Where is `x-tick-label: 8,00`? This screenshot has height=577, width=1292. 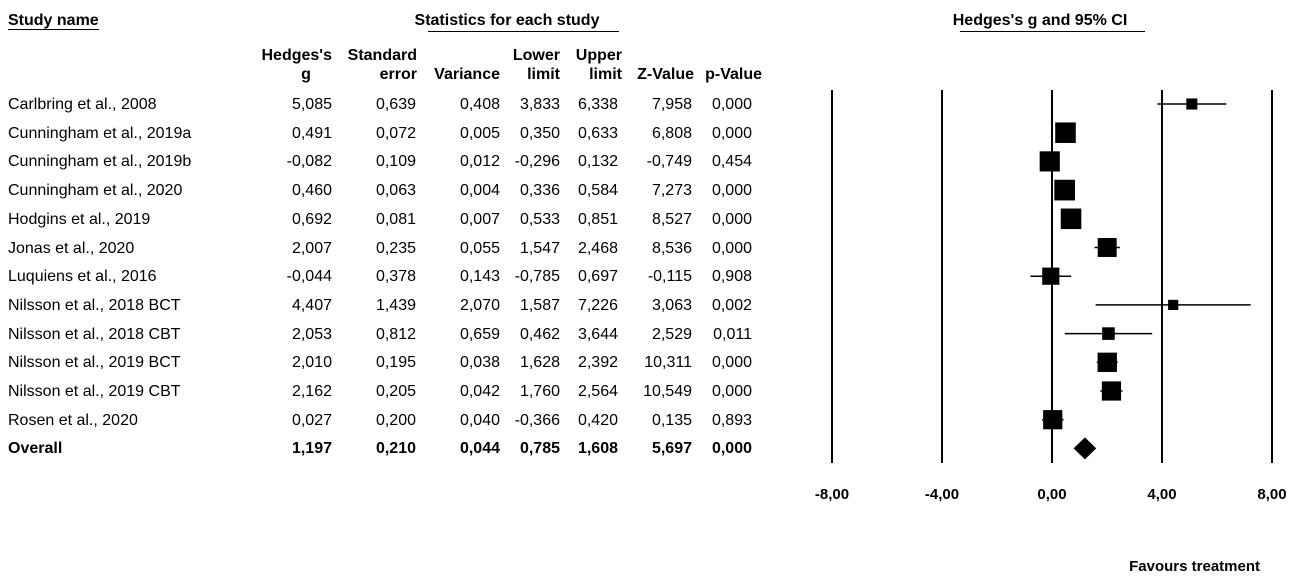
x-tick-label: 8,00 is located at coordinates (1264, 494).